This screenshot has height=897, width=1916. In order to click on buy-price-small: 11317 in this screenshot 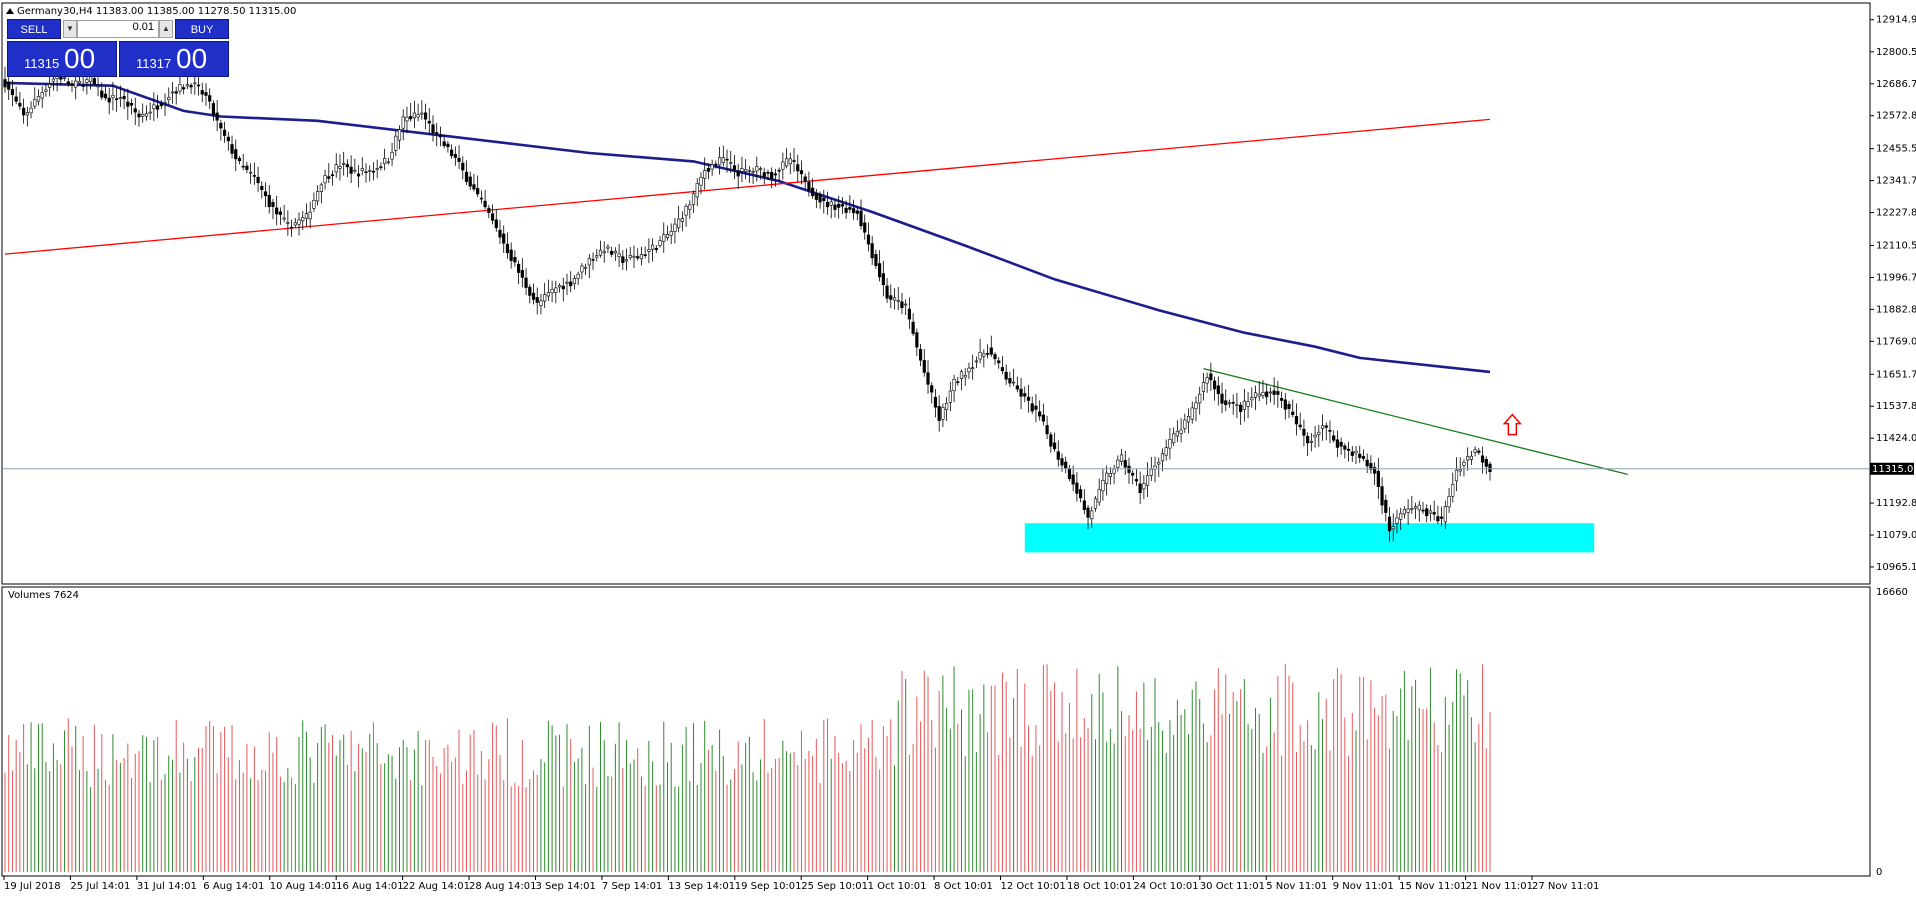, I will do `click(154, 63)`.